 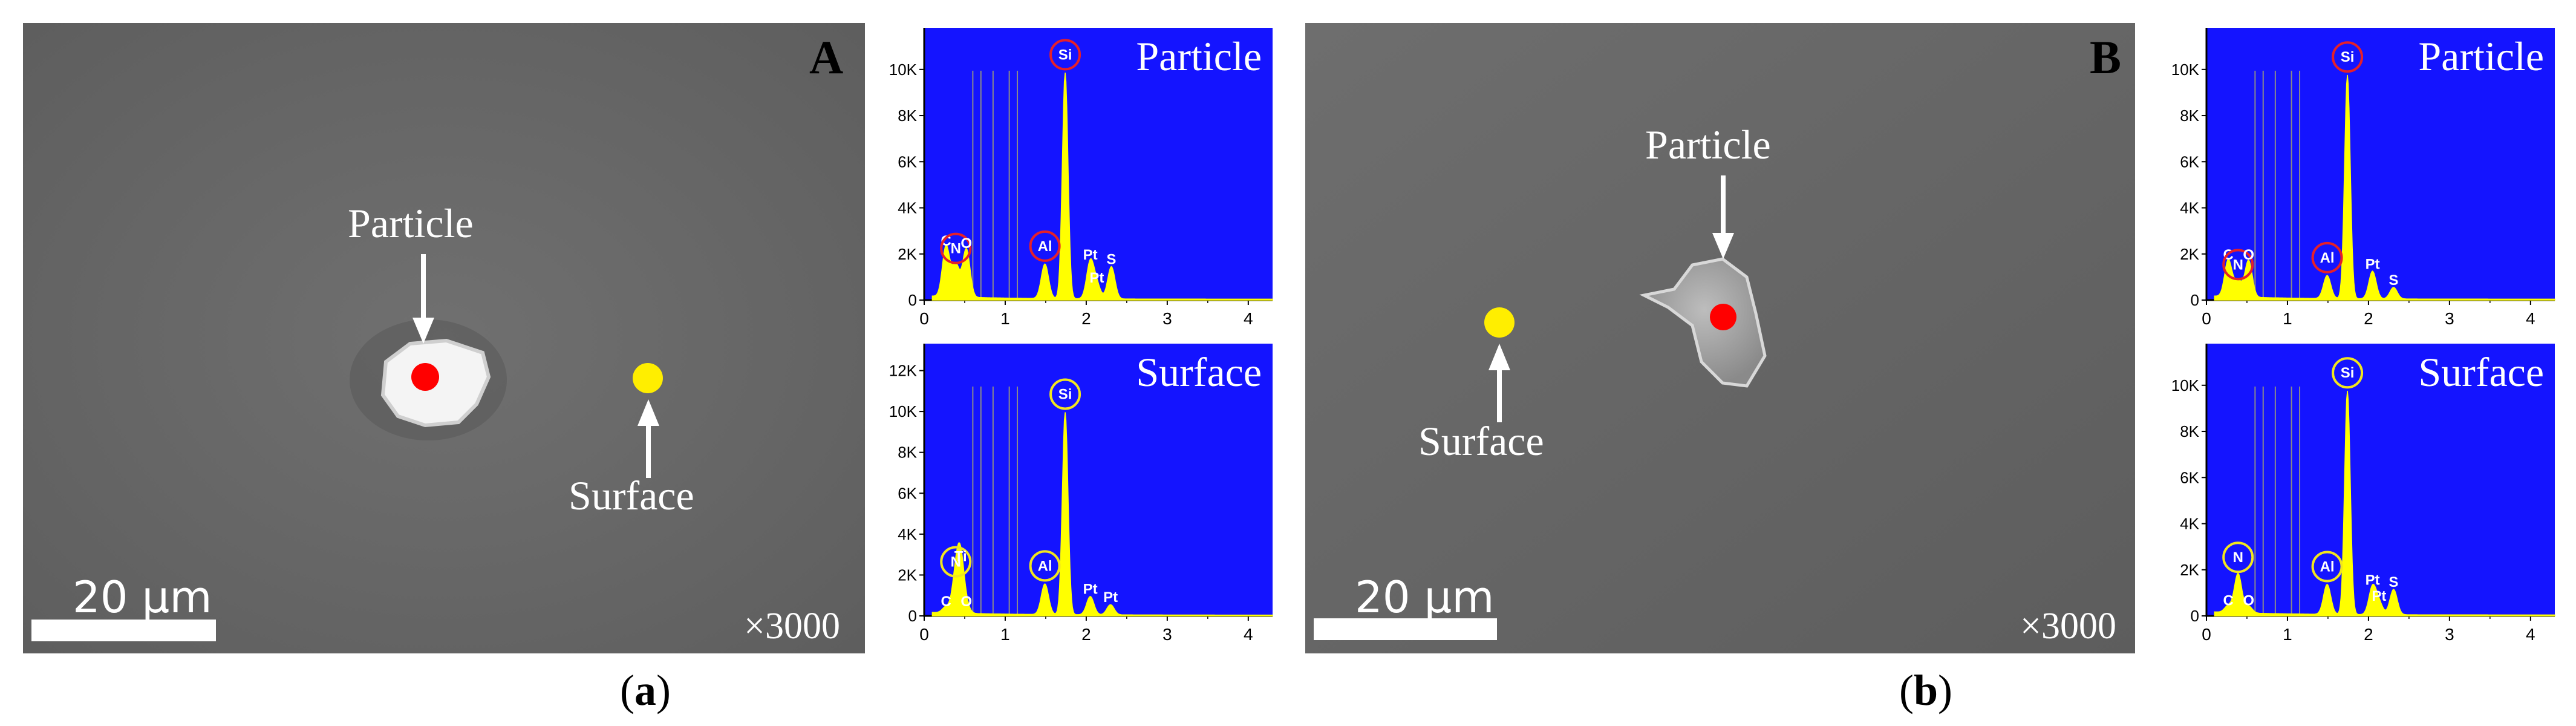 I want to click on eds-particle-b: 0 2K 4K 6K 8K 10K 0 1 2 3 4 C N O Al Si Pt S Particle, so click(x=2355, y=181).